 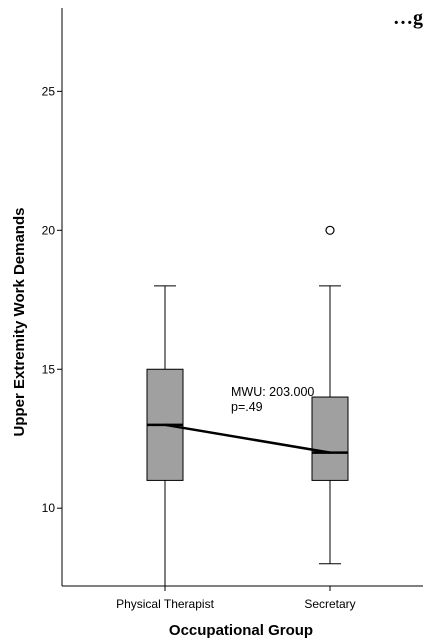 I want to click on outlier-point, so click(x=330, y=230).